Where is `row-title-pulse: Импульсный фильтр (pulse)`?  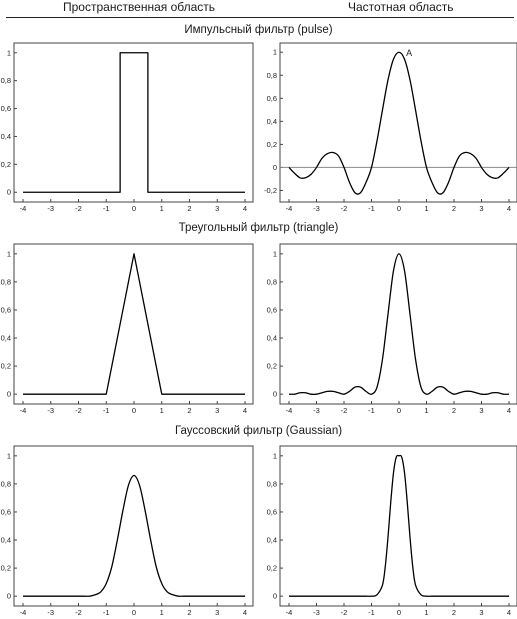 row-title-pulse: Импульсный фильтр (pulse) is located at coordinates (258, 30).